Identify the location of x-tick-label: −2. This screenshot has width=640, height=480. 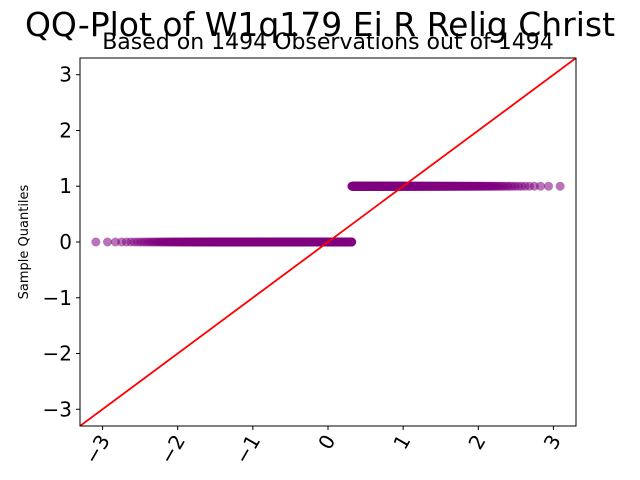
(173, 450).